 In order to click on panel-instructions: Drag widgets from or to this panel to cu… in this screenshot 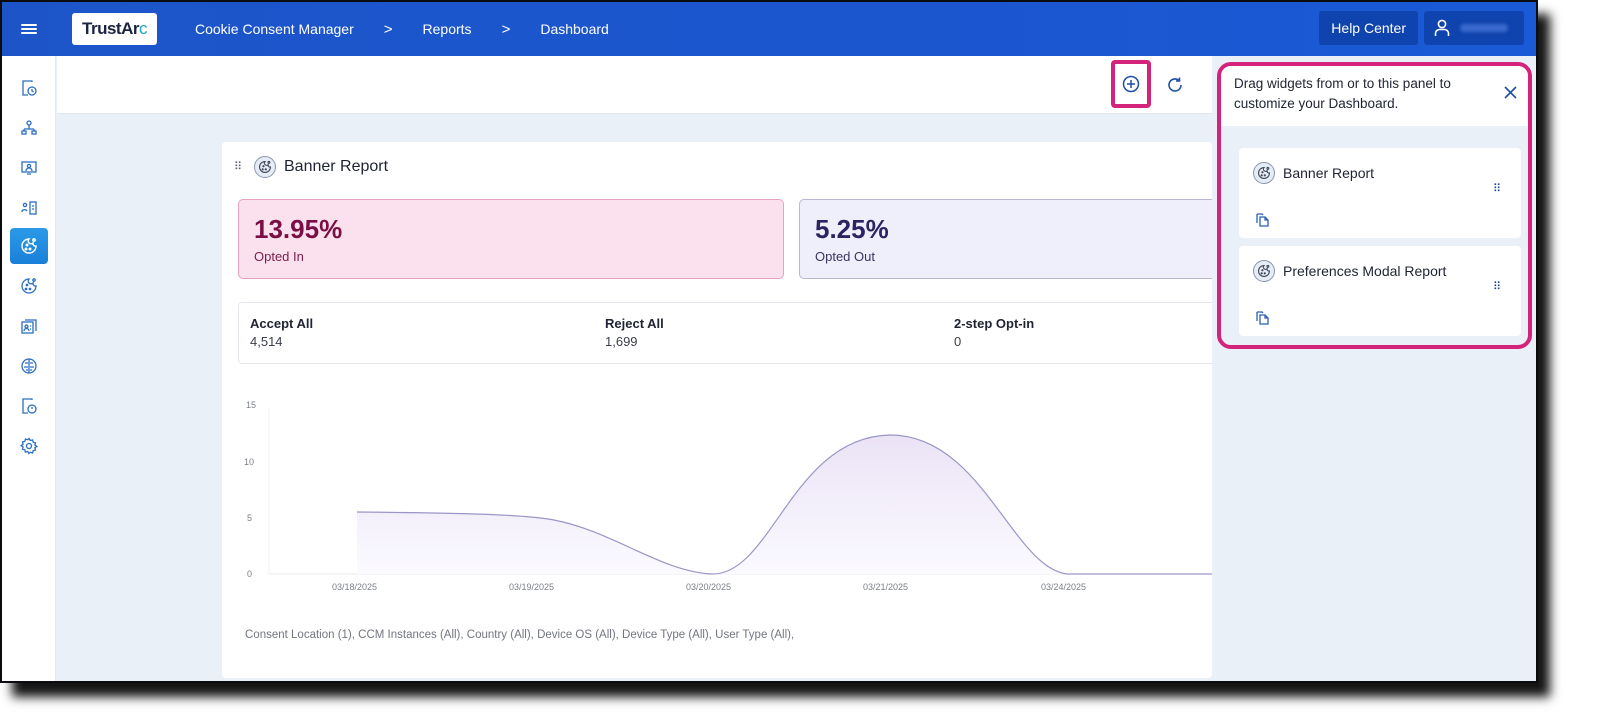, I will do `click(1342, 93)`.